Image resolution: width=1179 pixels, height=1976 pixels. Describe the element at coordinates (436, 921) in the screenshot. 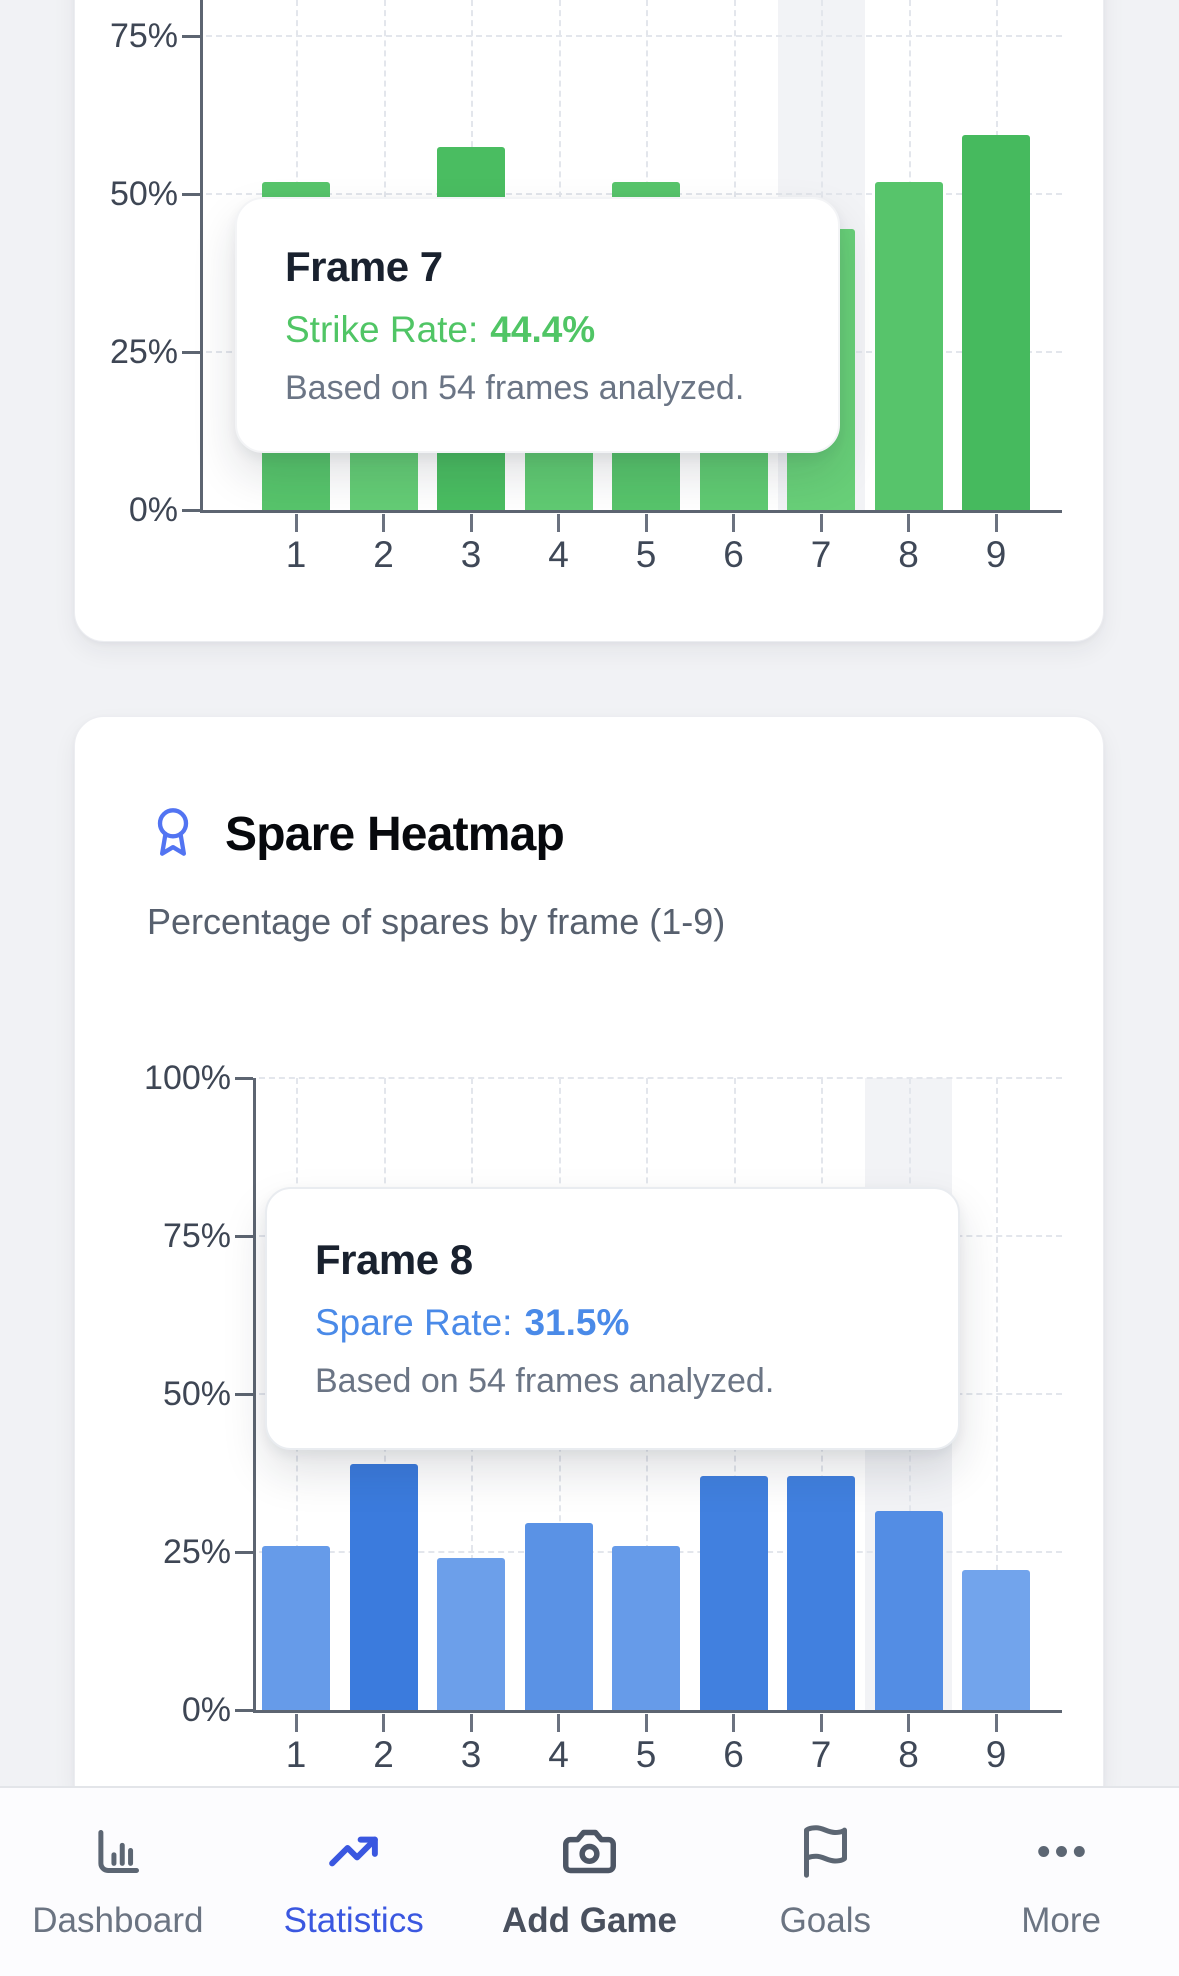

I see `spare-card-subtitle: Percentage of spares by frame (1-9)` at that location.